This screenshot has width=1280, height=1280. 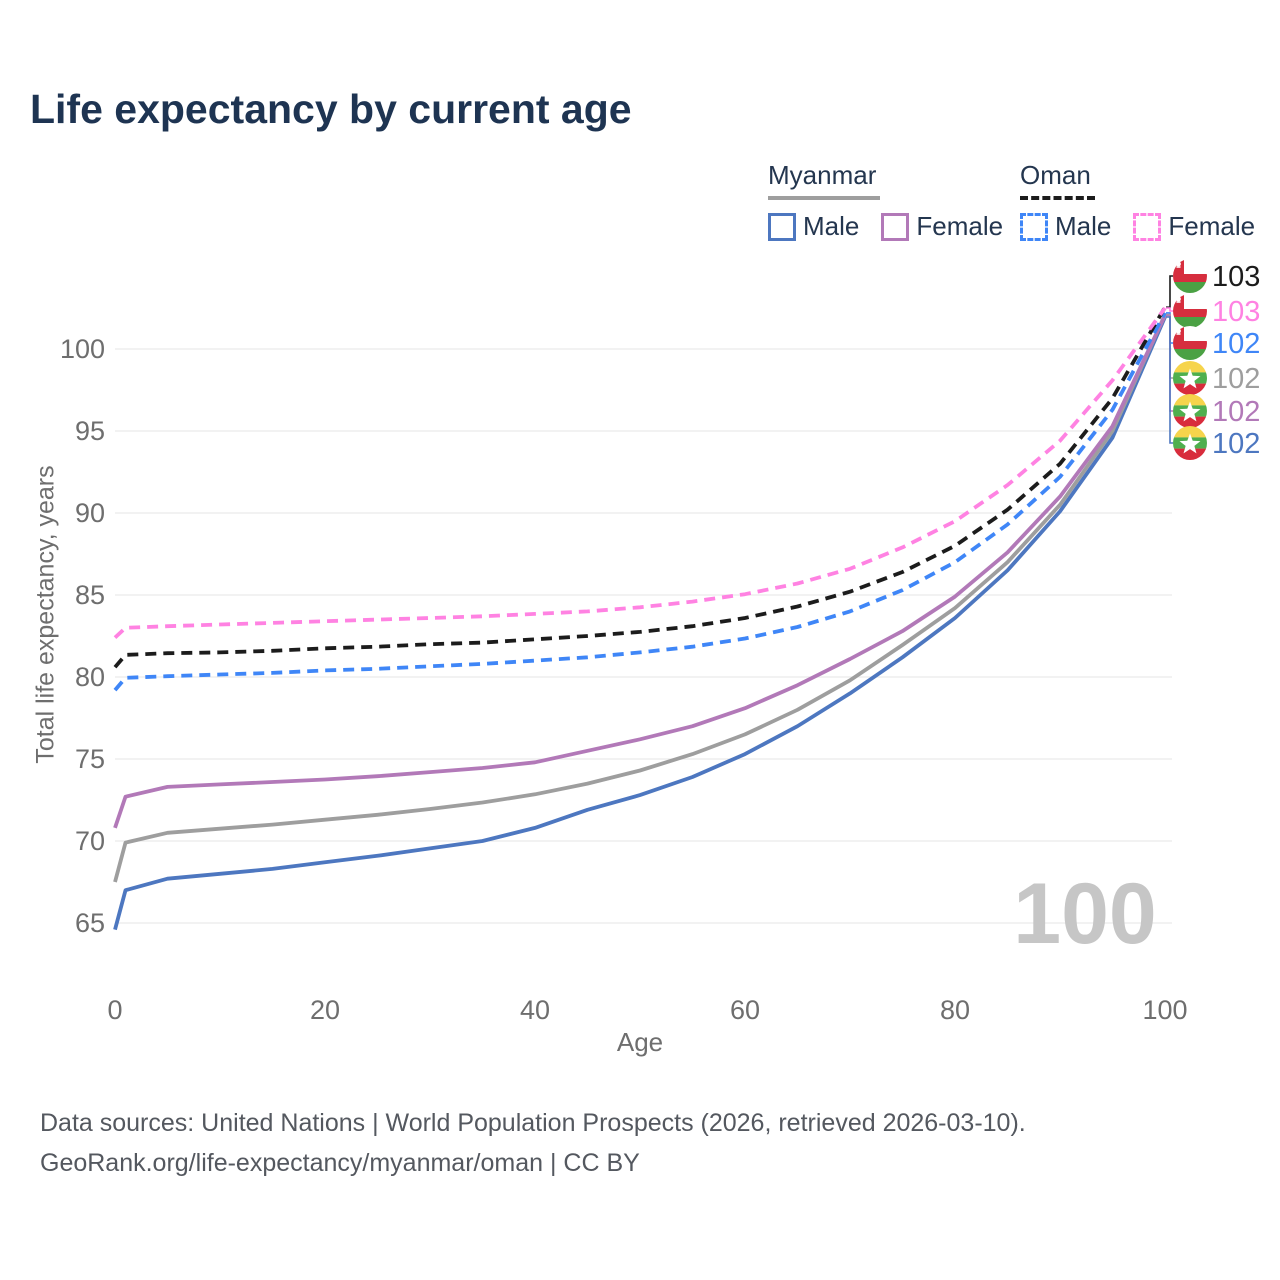 What do you see at coordinates (1137, 201) in the screenshot?
I see `legend-group-oman: Oman Male Female` at bounding box center [1137, 201].